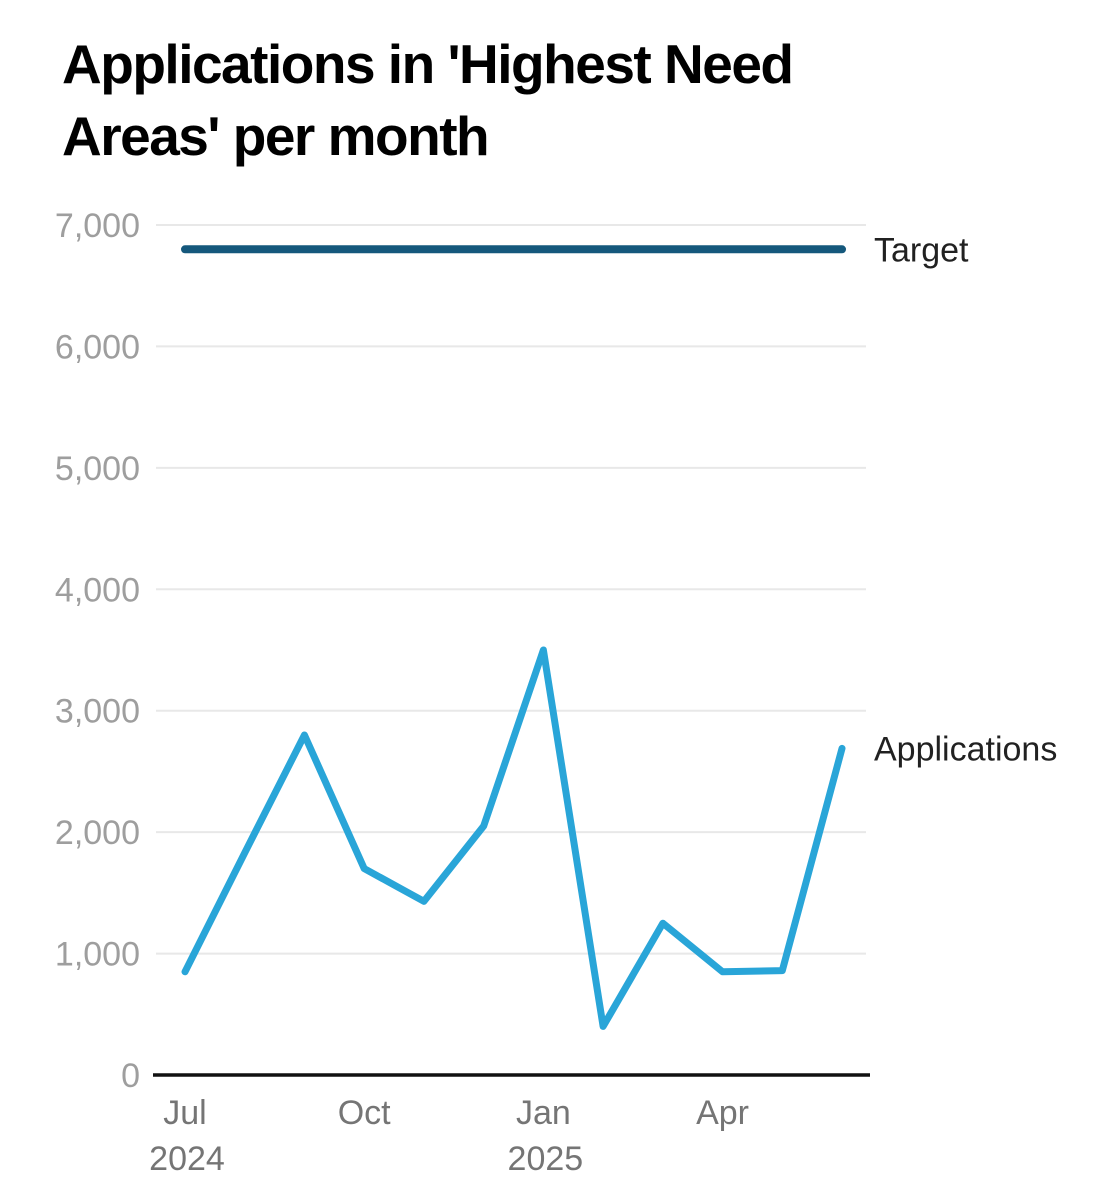  Describe the element at coordinates (187, 1159) in the screenshot. I see `x-tick-year-label: 2024` at that location.